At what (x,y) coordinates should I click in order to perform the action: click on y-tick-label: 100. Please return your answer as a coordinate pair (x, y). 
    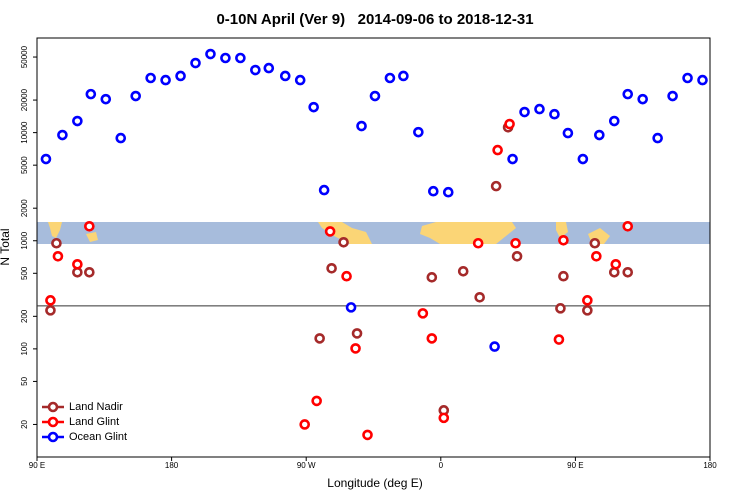
    Looking at the image, I should click on (24, 349).